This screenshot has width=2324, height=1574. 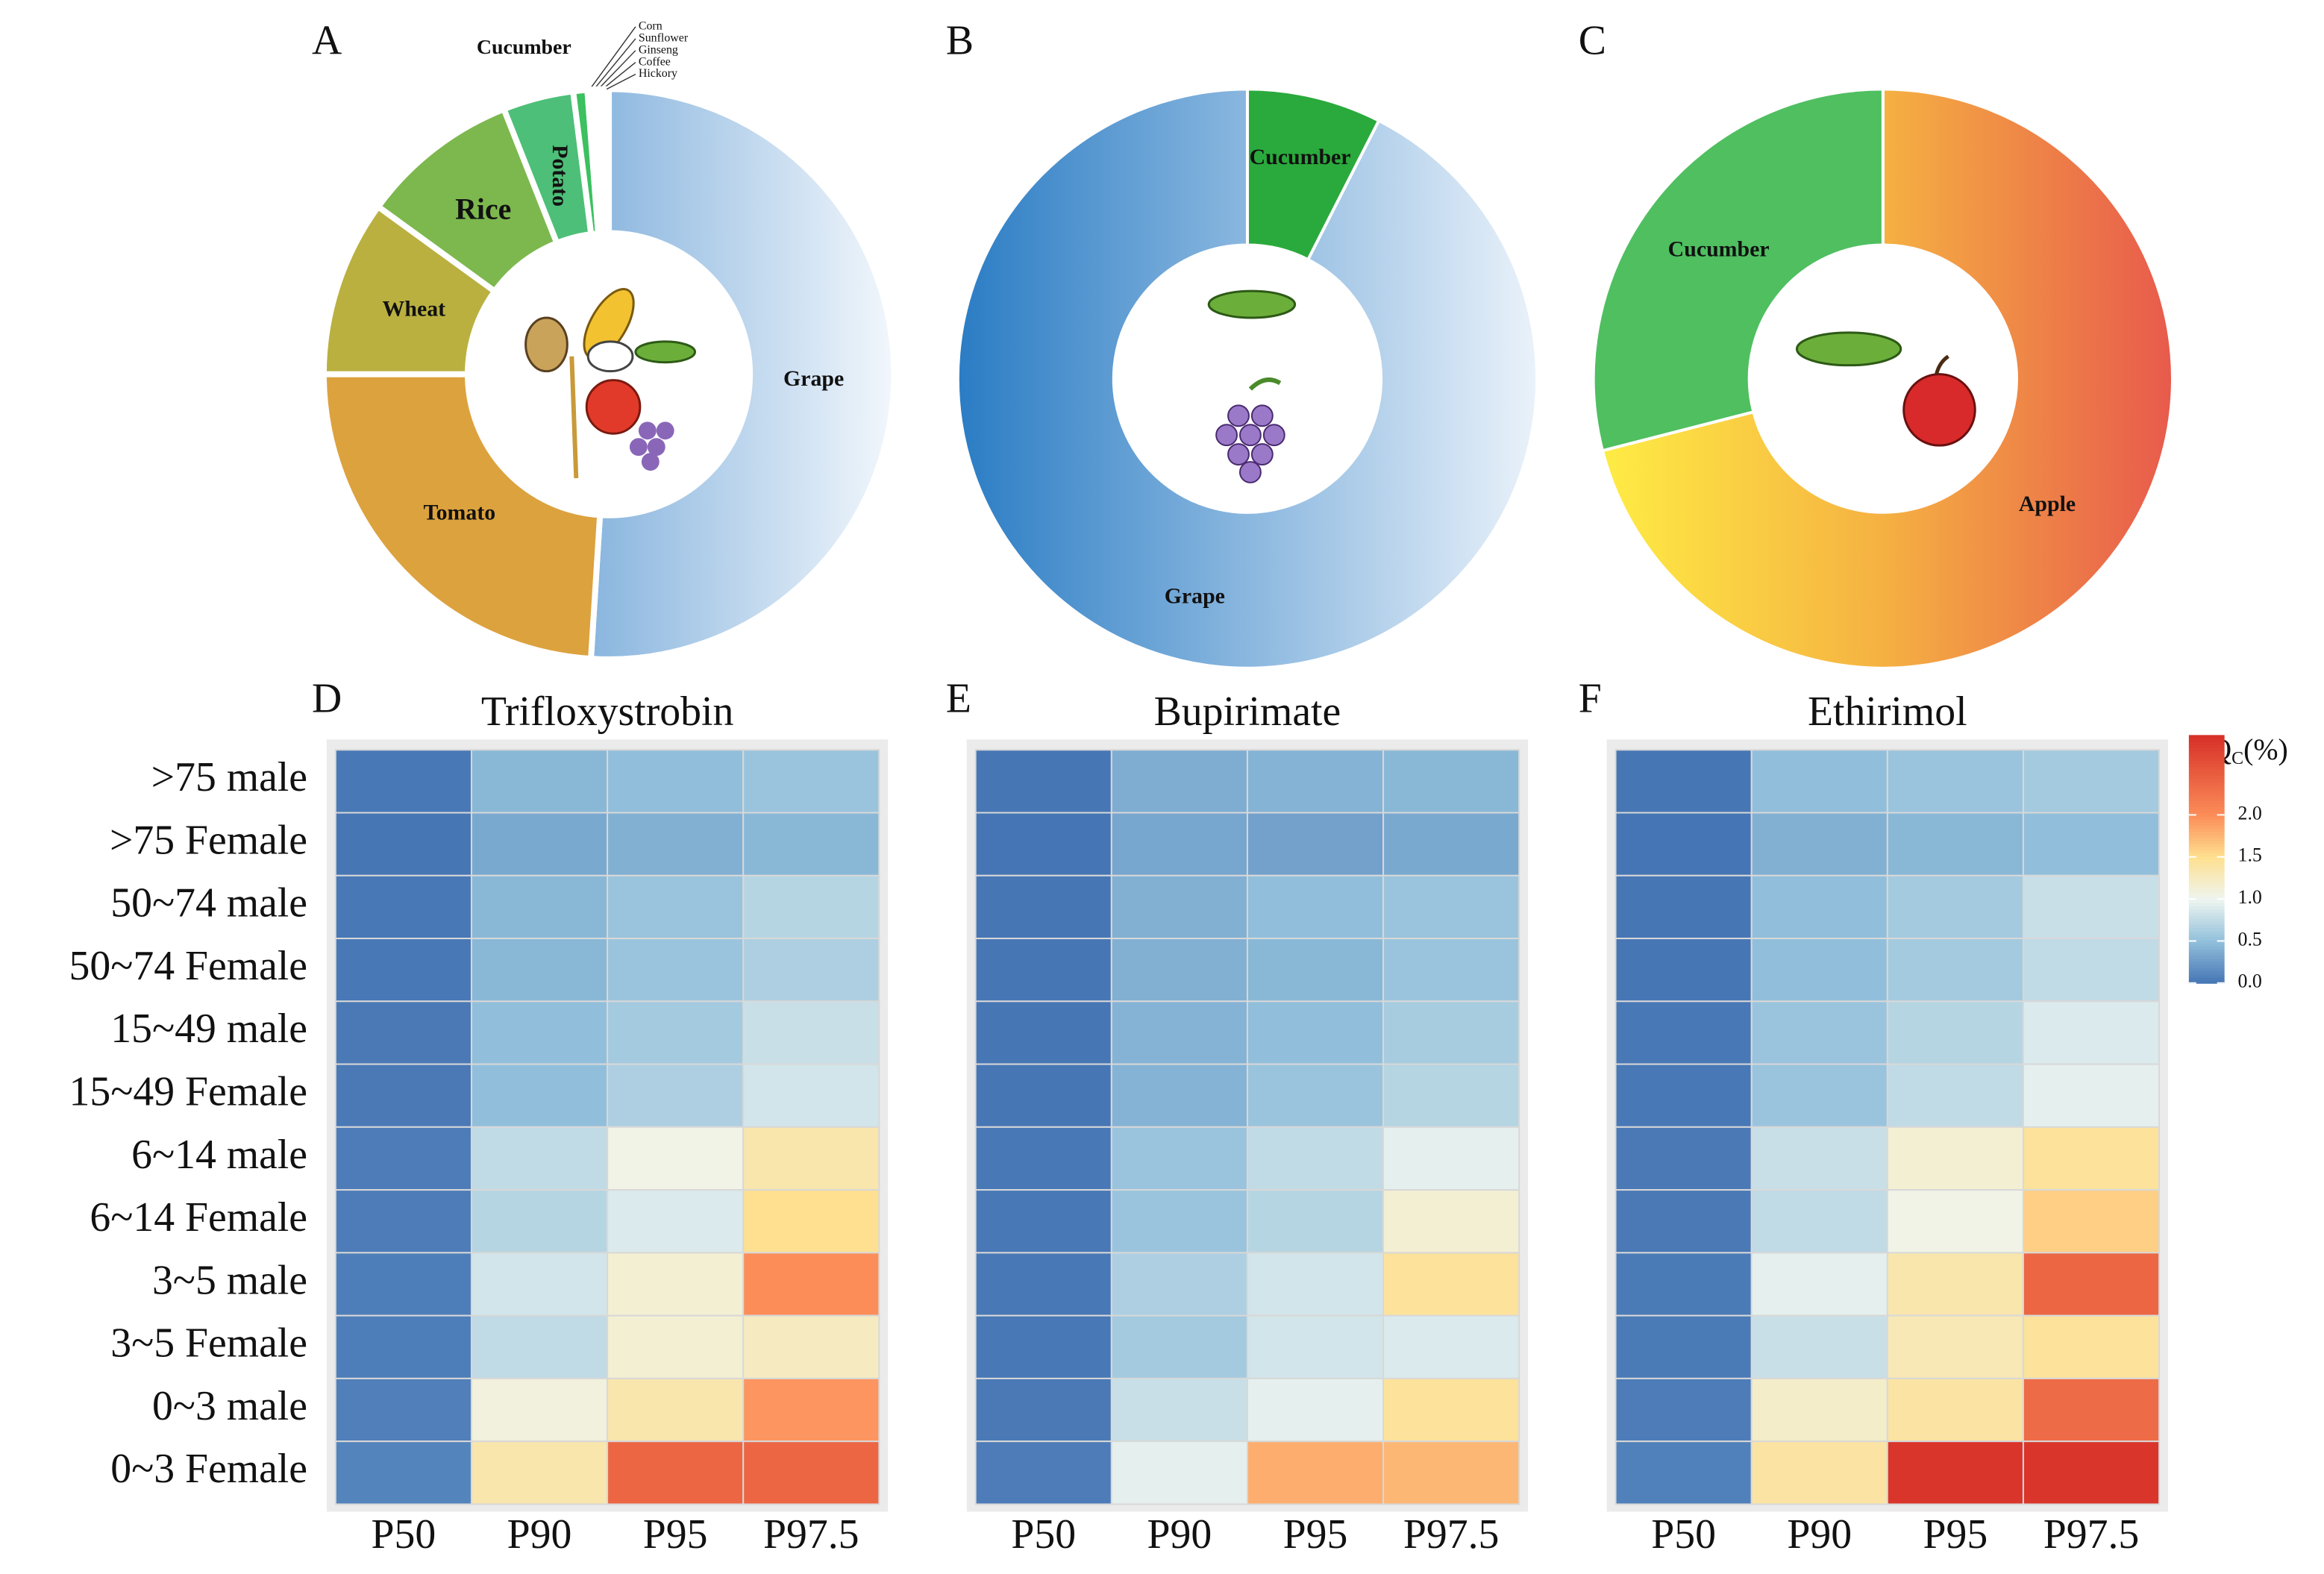 What do you see at coordinates (229, 777) in the screenshot?
I see `row-label: >75 male` at bounding box center [229, 777].